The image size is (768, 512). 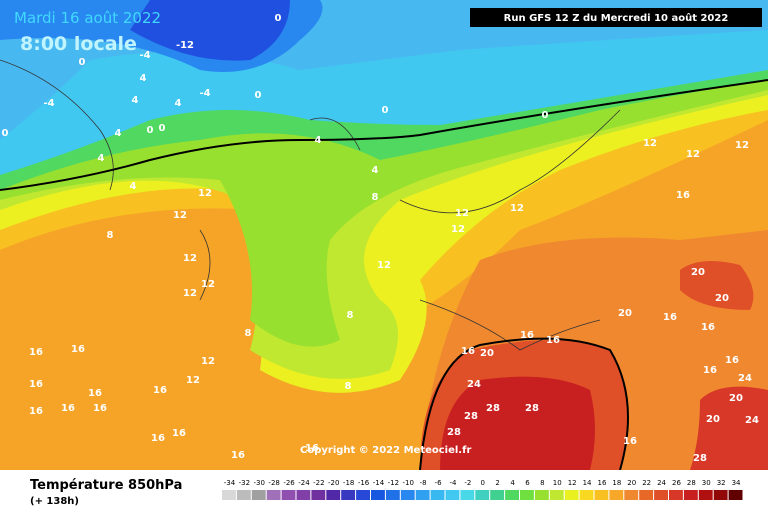 I want to click on legend-label: -16, so click(x=364, y=483).